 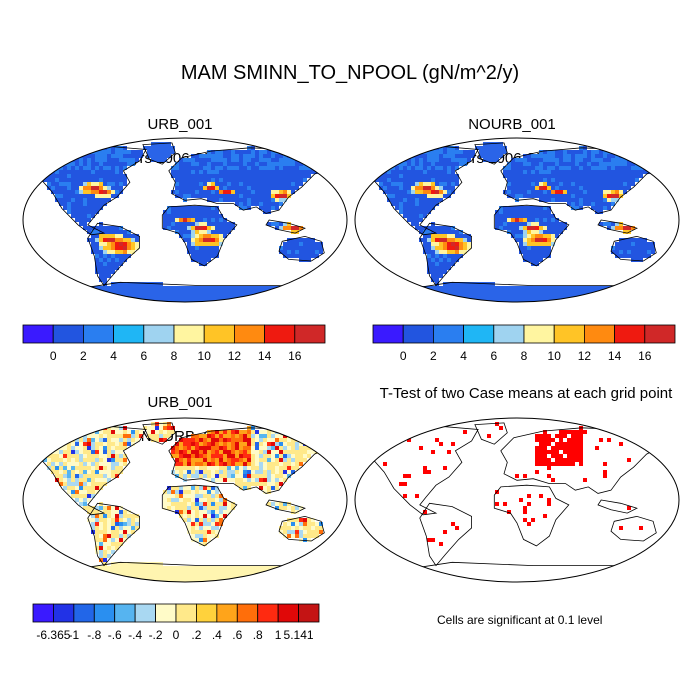 What do you see at coordinates (493, 356) in the screenshot?
I see `colorbar-tick-label: 6` at bounding box center [493, 356].